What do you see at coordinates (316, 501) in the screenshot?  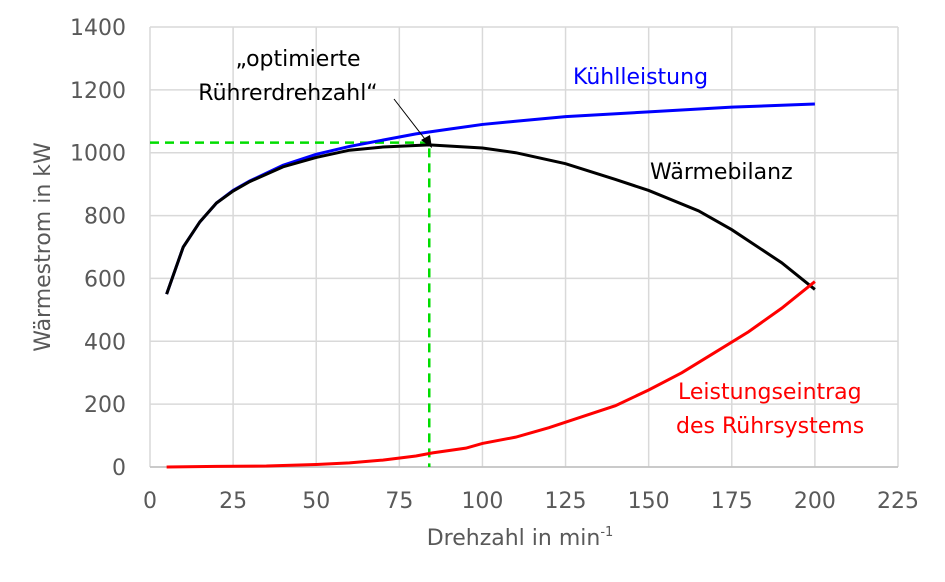 I see `x-tick-label: 50` at bounding box center [316, 501].